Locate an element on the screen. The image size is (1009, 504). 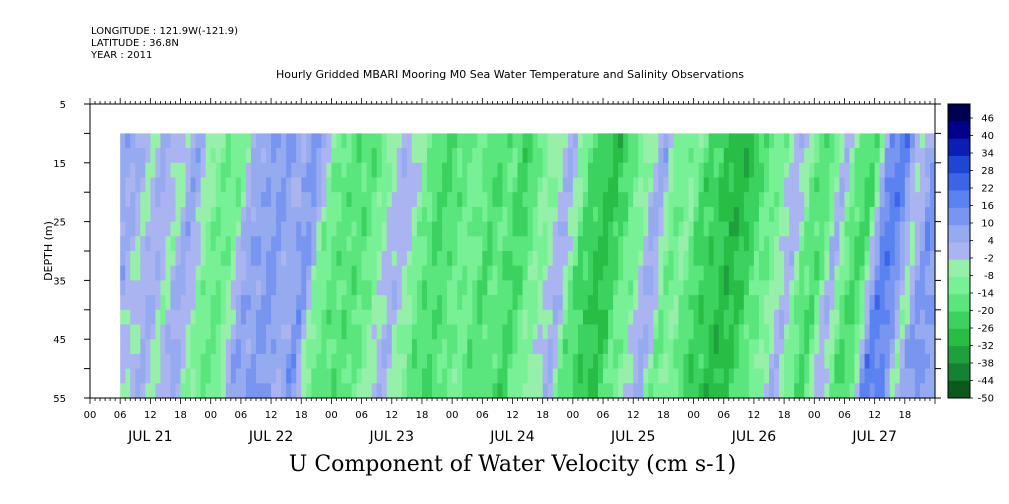
colorbar-label: 4 is located at coordinates (991, 241).